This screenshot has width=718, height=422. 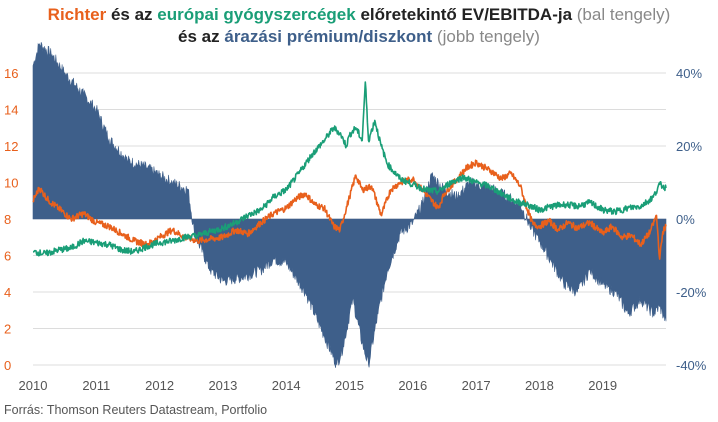 I want to click on left-tick-label-1: 2, so click(x=7, y=329).